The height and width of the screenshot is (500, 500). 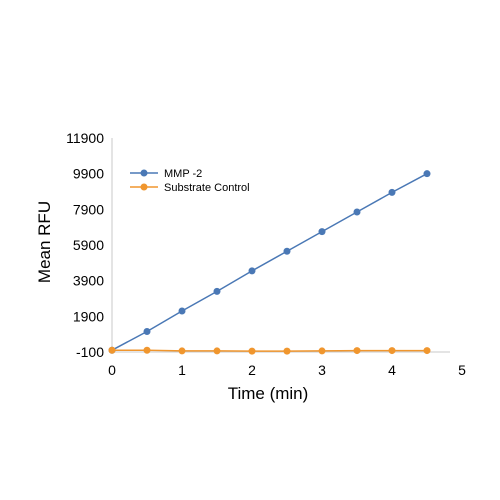 I want to click on y-axis-title: Mean RFU, so click(x=44, y=242).